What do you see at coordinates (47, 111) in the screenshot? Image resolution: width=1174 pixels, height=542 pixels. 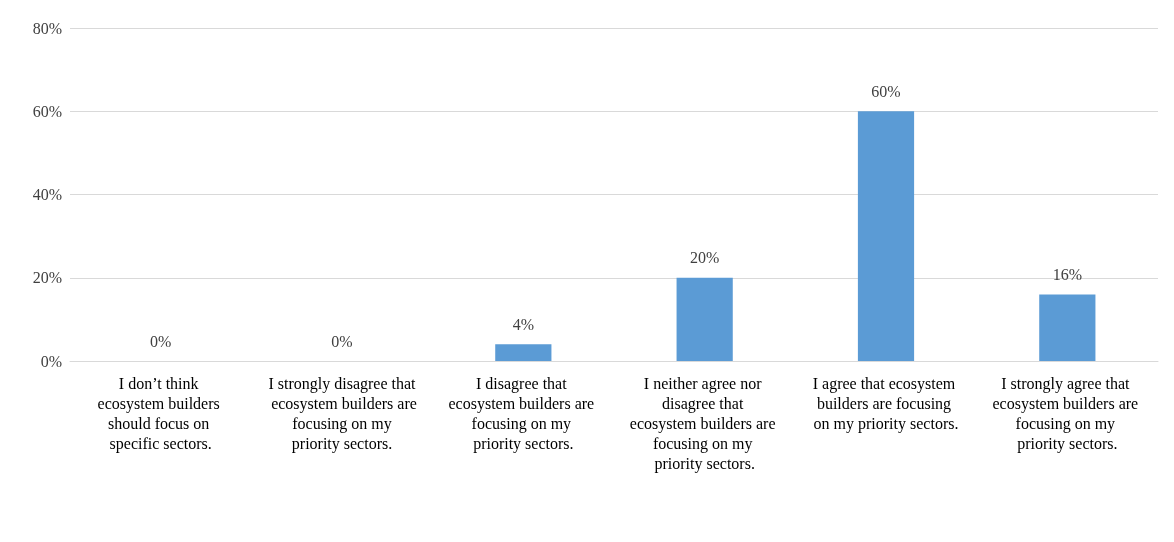 I see `y-tick-label: 60%` at bounding box center [47, 111].